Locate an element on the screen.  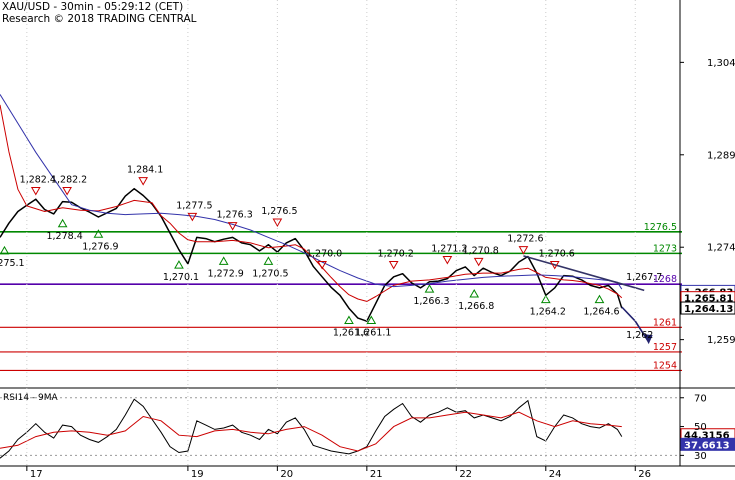
high-label: 1,272.6 is located at coordinates (525, 239).